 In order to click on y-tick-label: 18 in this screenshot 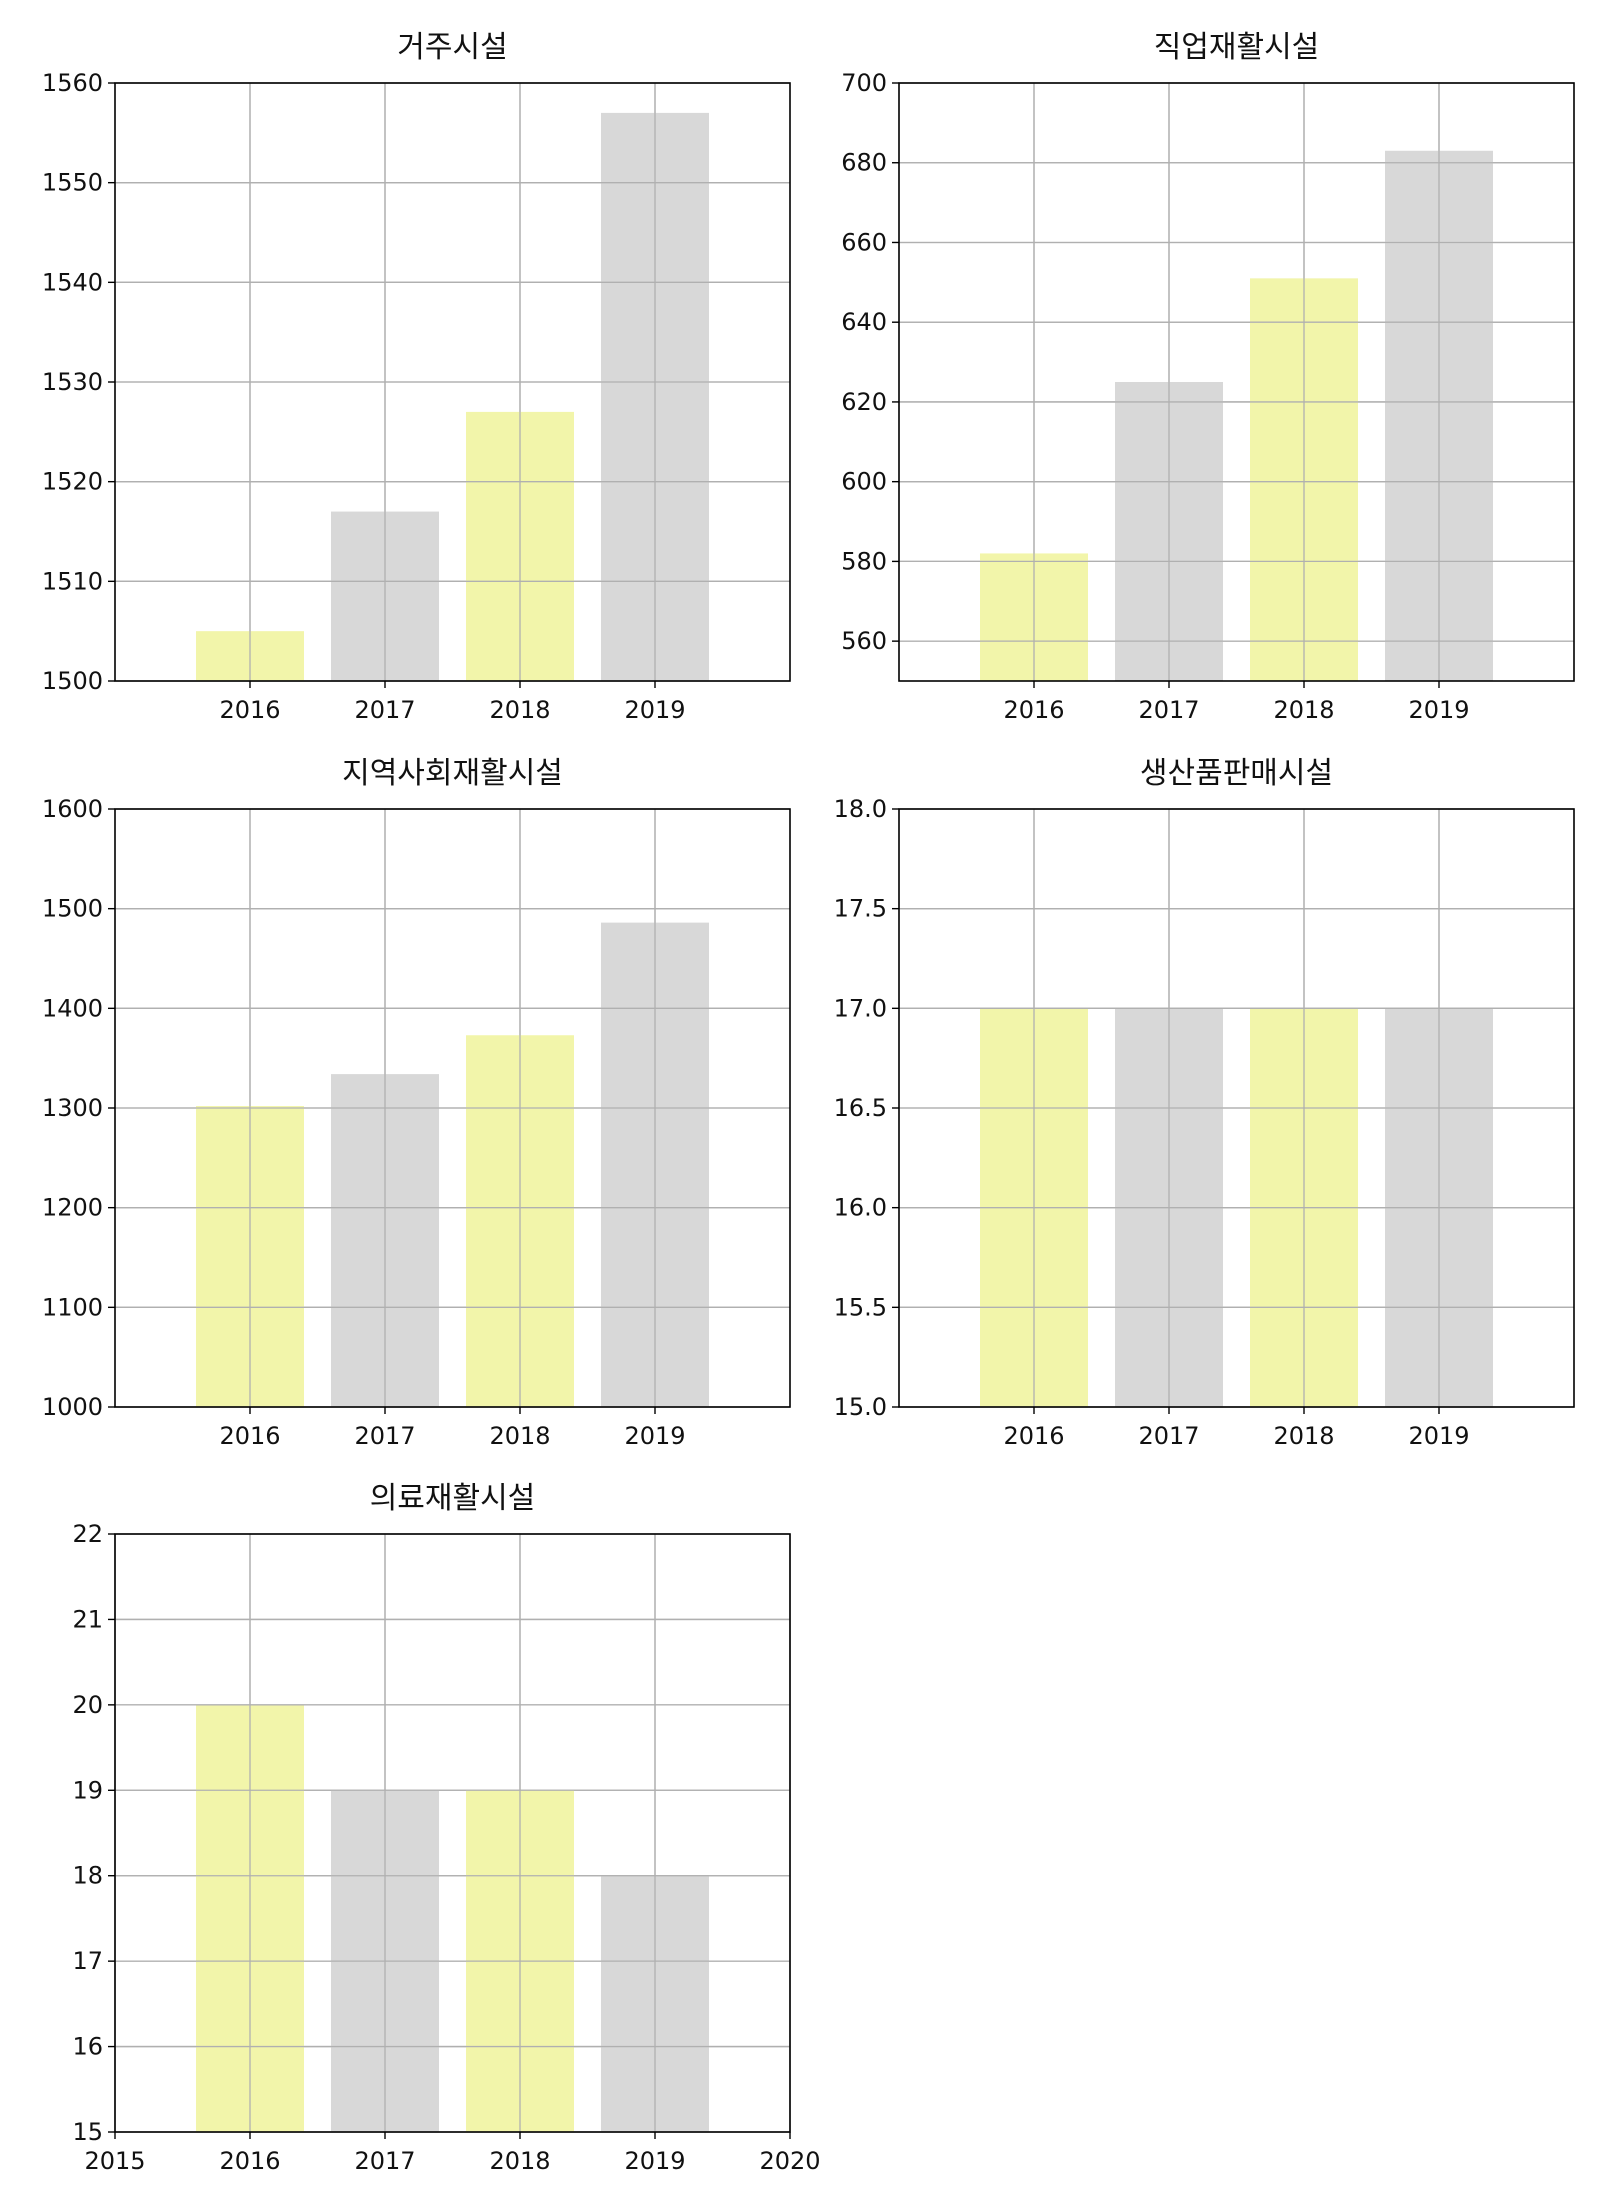, I will do `click(87, 1876)`.